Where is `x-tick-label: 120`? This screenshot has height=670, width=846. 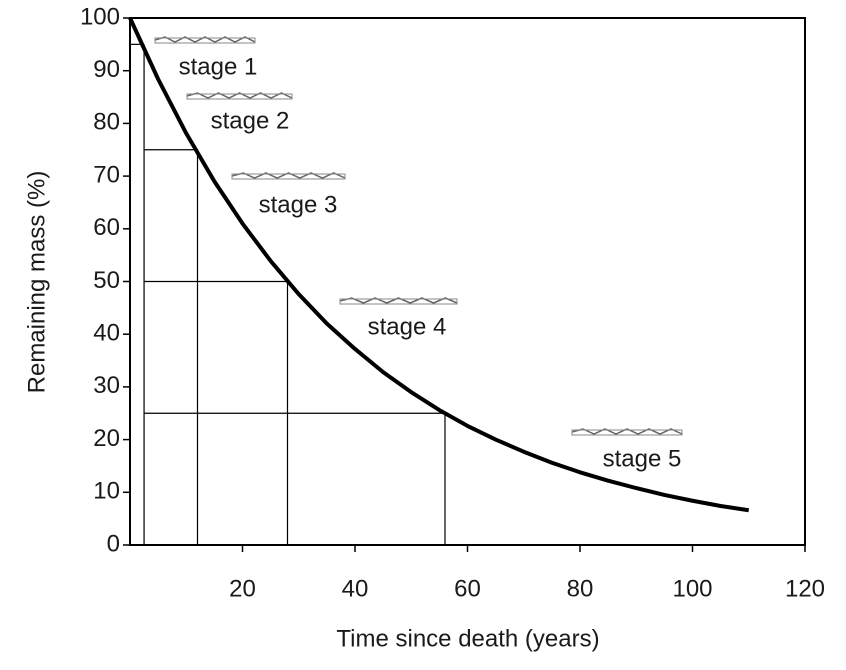 x-tick-label: 120 is located at coordinates (805, 588).